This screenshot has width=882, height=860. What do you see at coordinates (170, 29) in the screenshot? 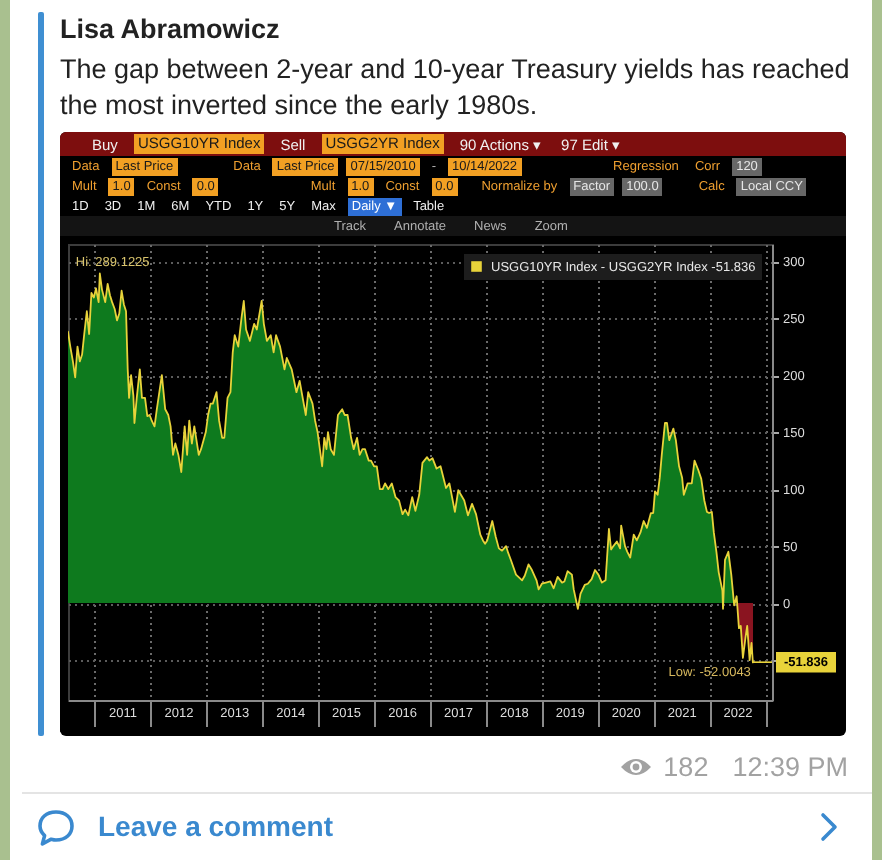
I see `chart-subtitle: Lisa Abramowicz` at bounding box center [170, 29].